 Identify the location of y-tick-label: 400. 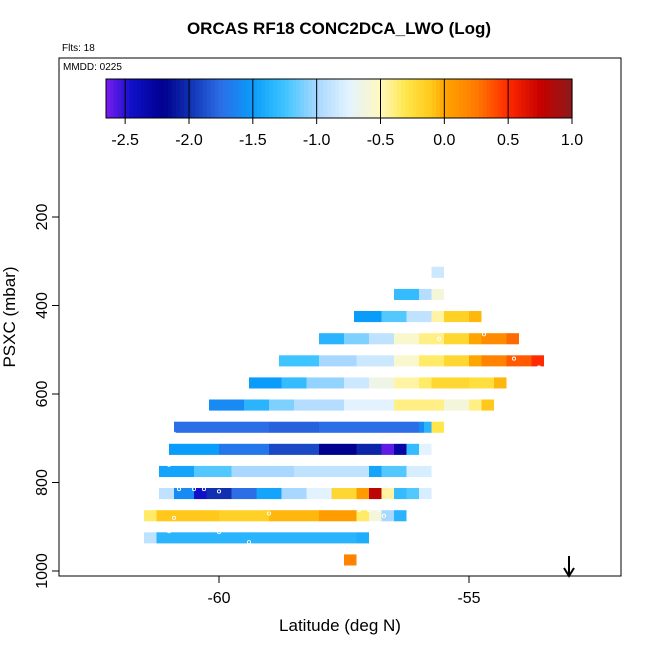
(42, 305).